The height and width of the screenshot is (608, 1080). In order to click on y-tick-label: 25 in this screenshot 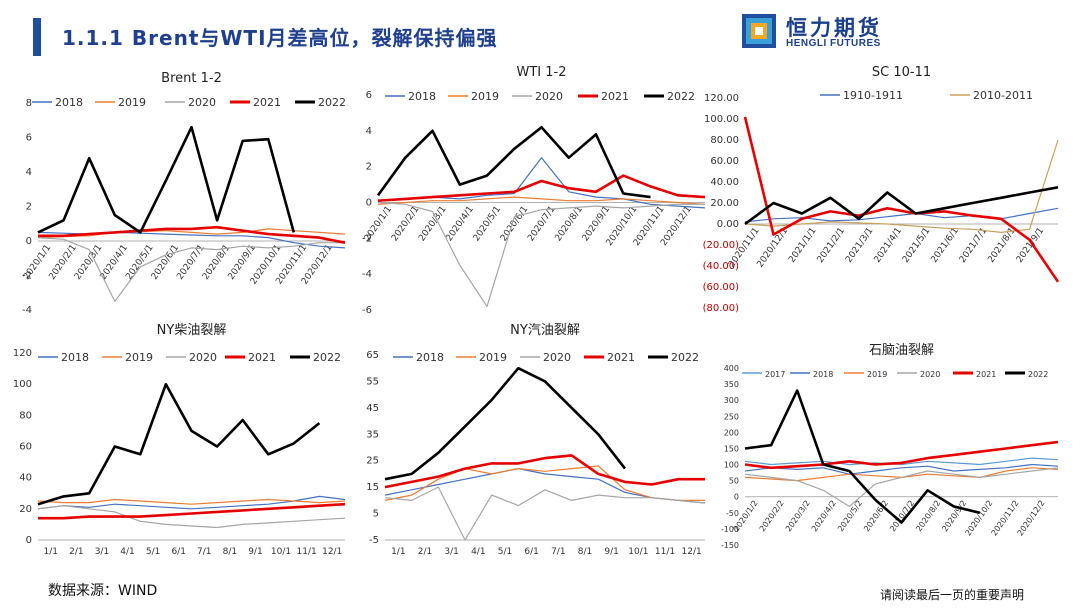, I will do `click(372, 461)`.